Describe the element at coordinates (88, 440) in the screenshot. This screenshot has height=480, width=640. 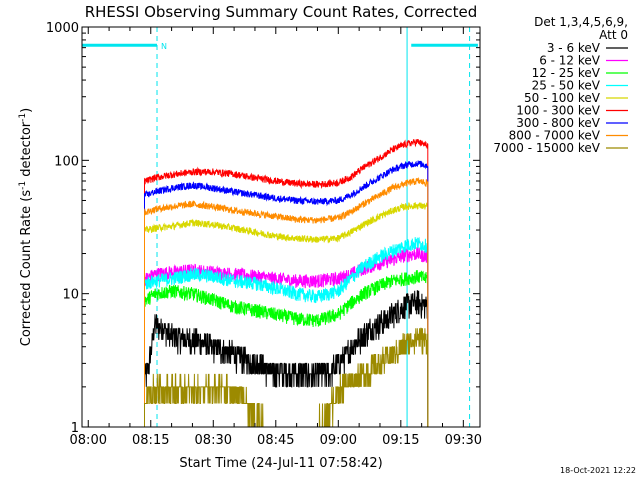
I see `x-tick-label-0: 08:00` at that location.